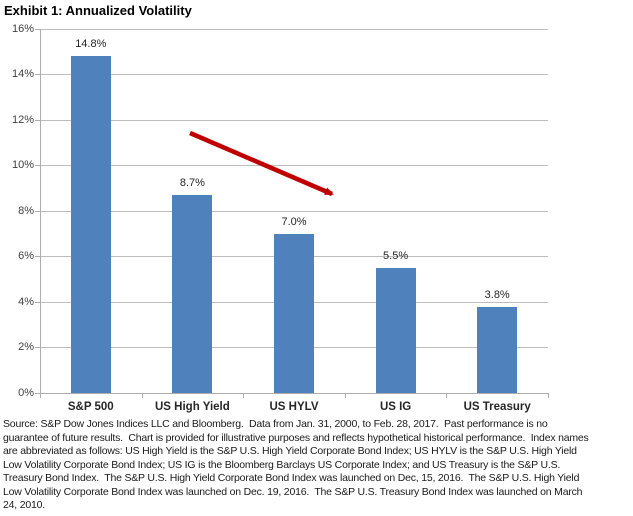 This screenshot has width=633, height=516. Describe the element at coordinates (395, 330) in the screenshot. I see `bar-us-ig` at that location.